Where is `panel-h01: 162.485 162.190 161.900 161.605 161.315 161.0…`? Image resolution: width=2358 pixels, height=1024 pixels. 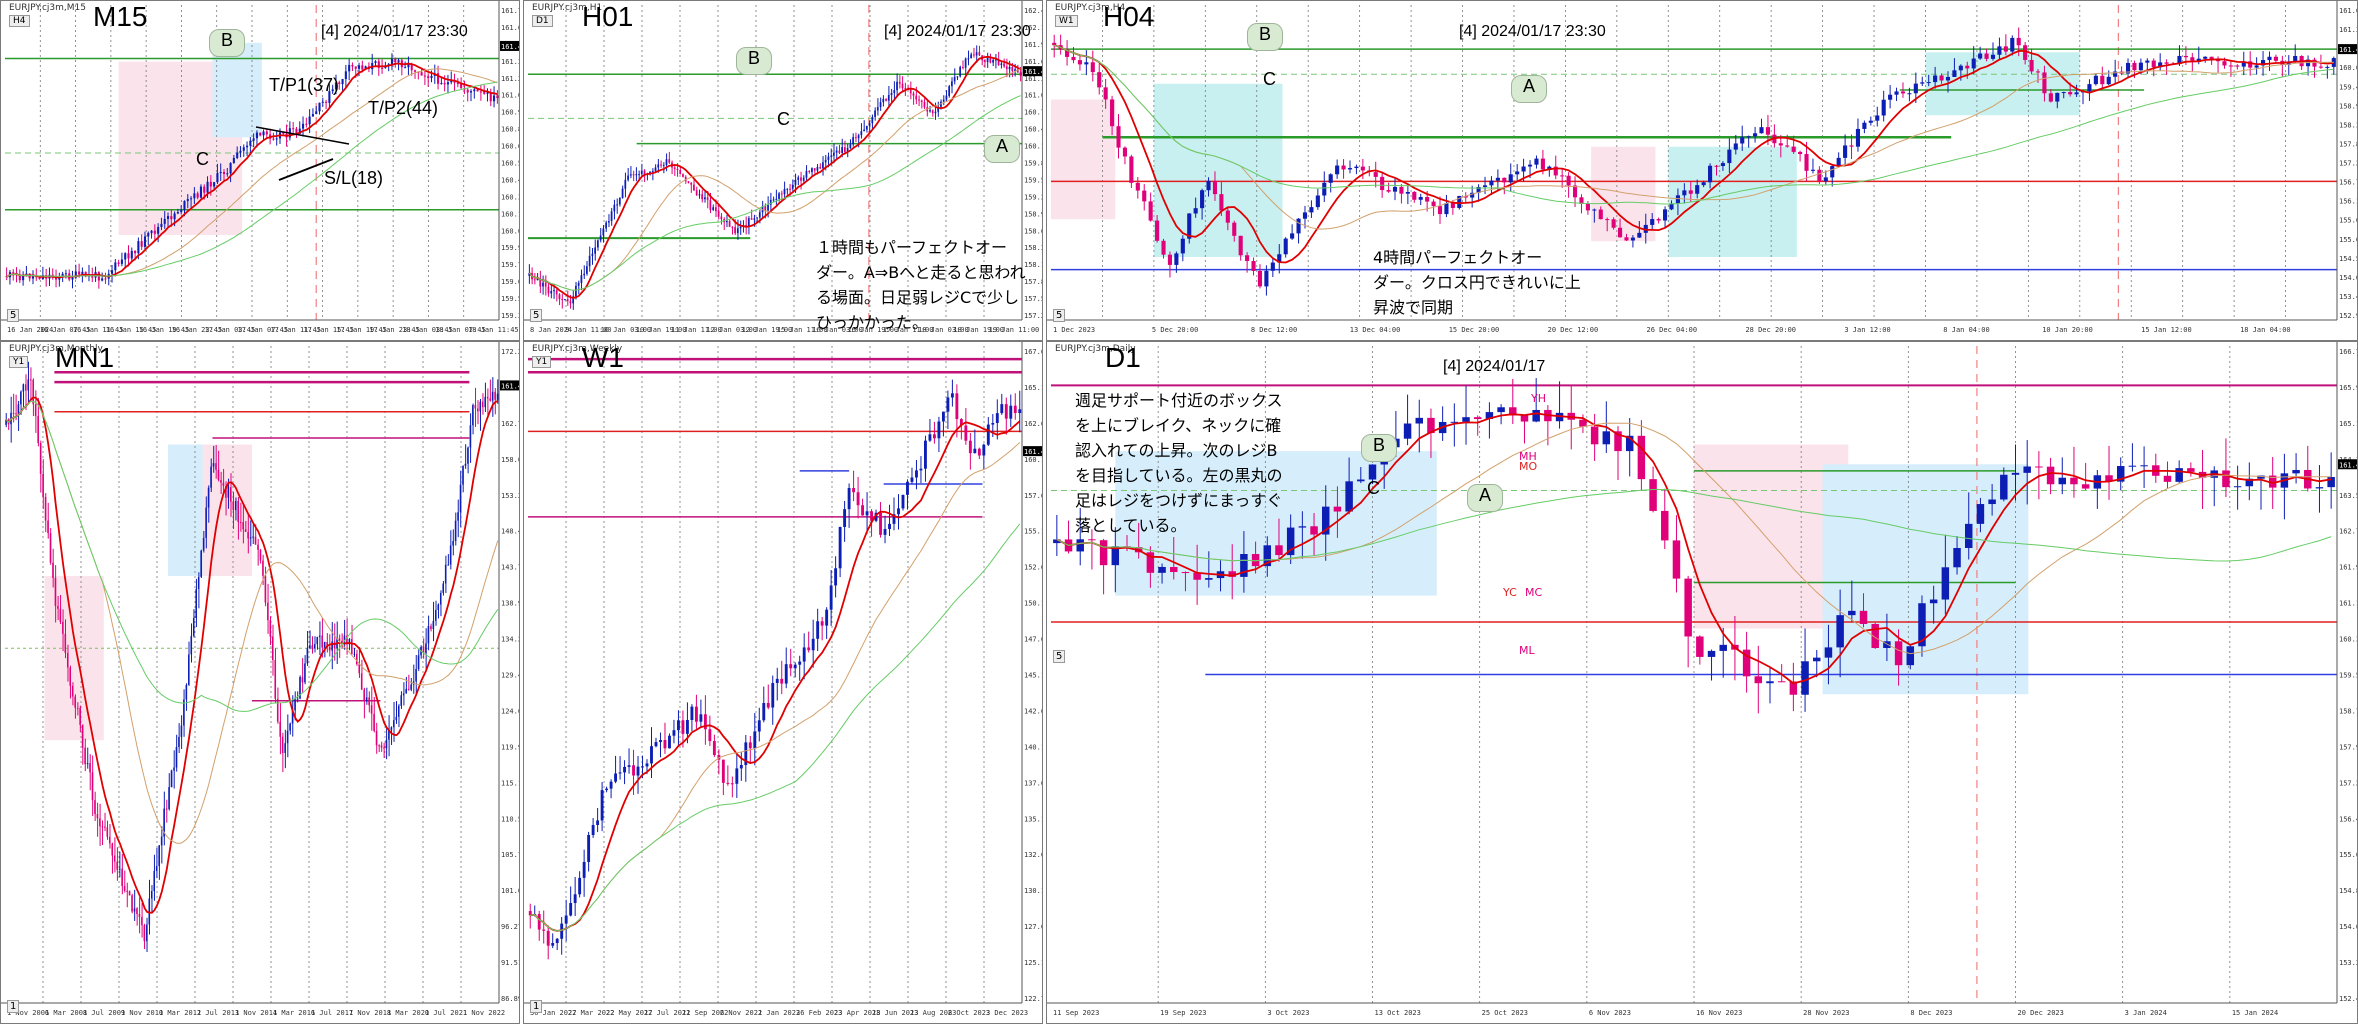 panel-h01: 162.485 162.190 161.900 161.605 161.315 161.0… is located at coordinates (783, 170).